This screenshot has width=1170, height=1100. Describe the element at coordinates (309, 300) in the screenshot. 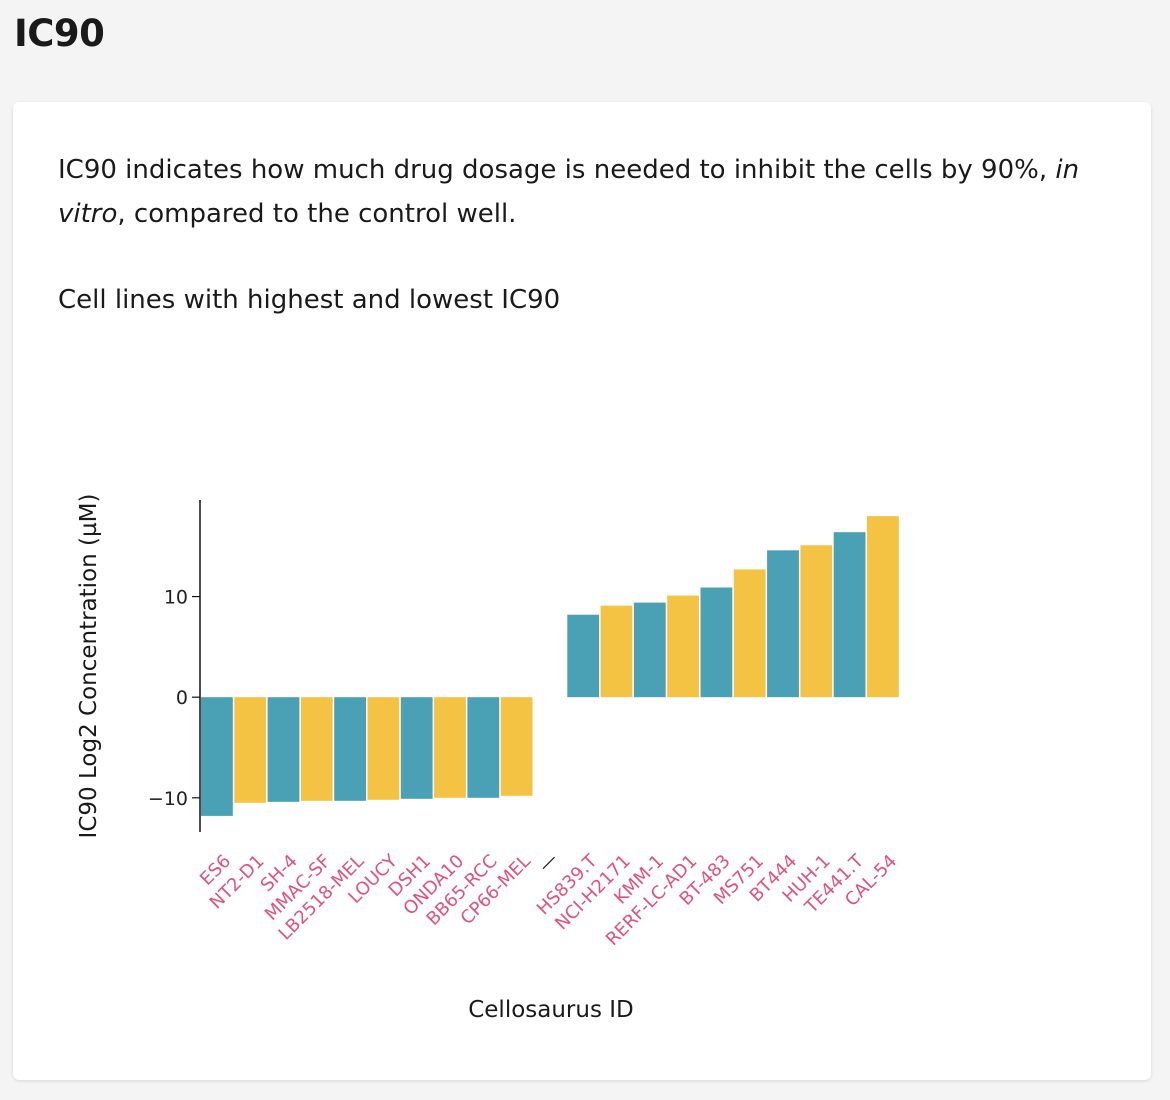

I see `chart-subtitle: Cell lines with highest and lowest IC90` at that location.